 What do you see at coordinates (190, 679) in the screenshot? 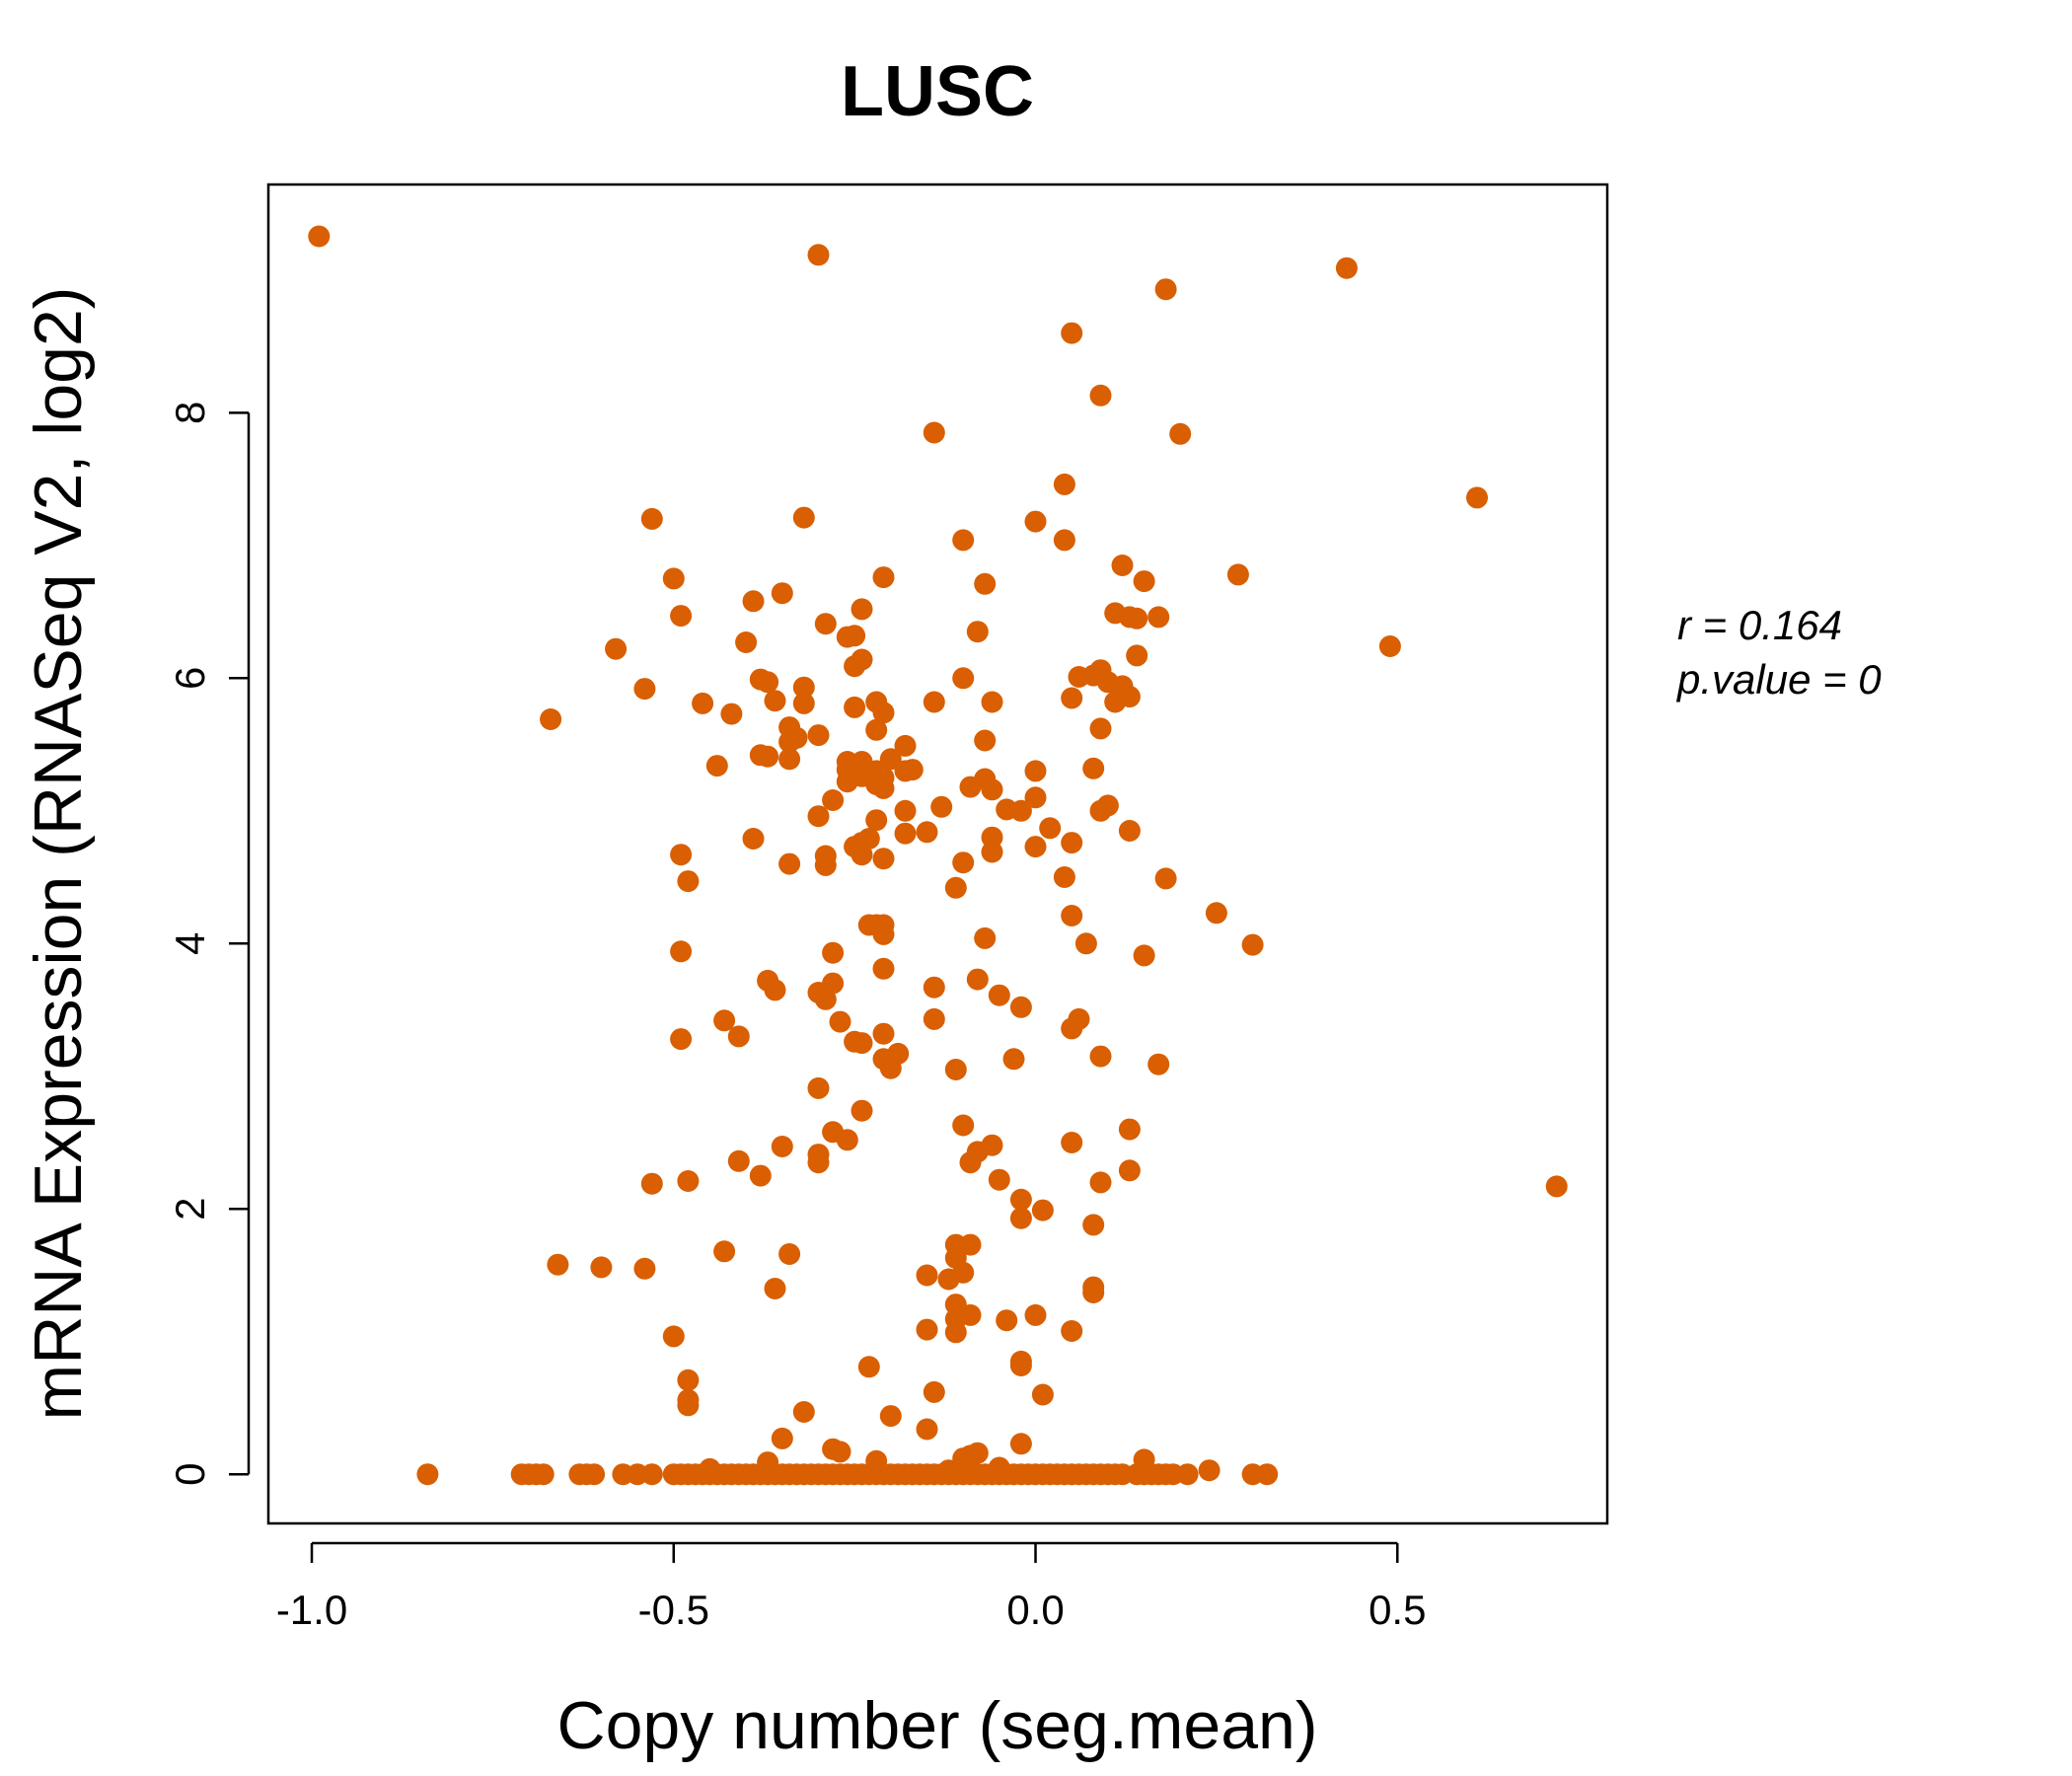
I see `y-tick-label: 6` at bounding box center [190, 679].